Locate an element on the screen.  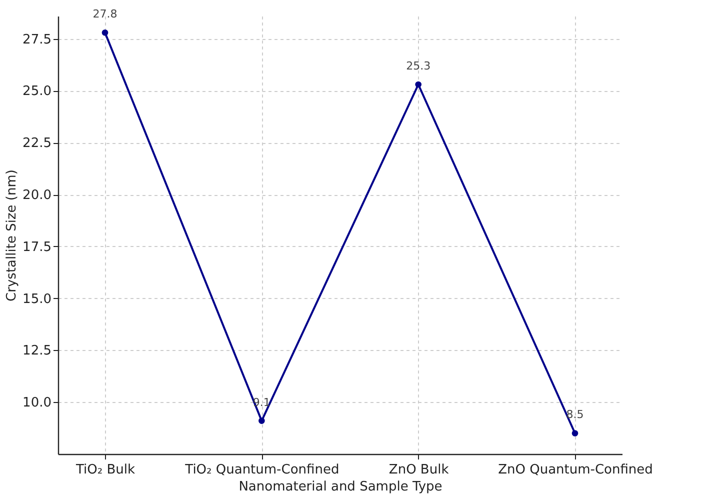
y-tick-label: 10.0 is located at coordinates (37, 403).